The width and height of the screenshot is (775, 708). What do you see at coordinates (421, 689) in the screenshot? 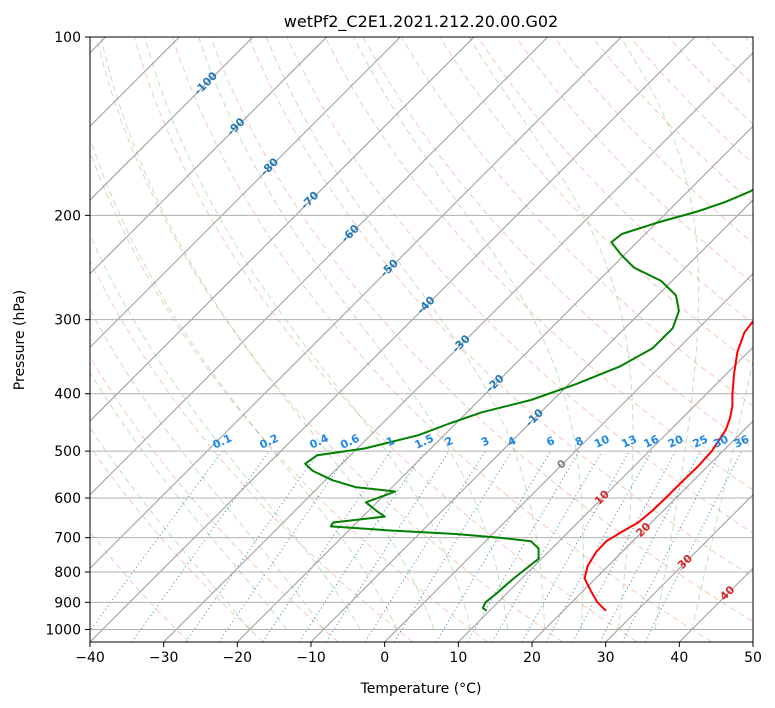
I see `x-axis-label: Temperature (°C)` at bounding box center [421, 689].